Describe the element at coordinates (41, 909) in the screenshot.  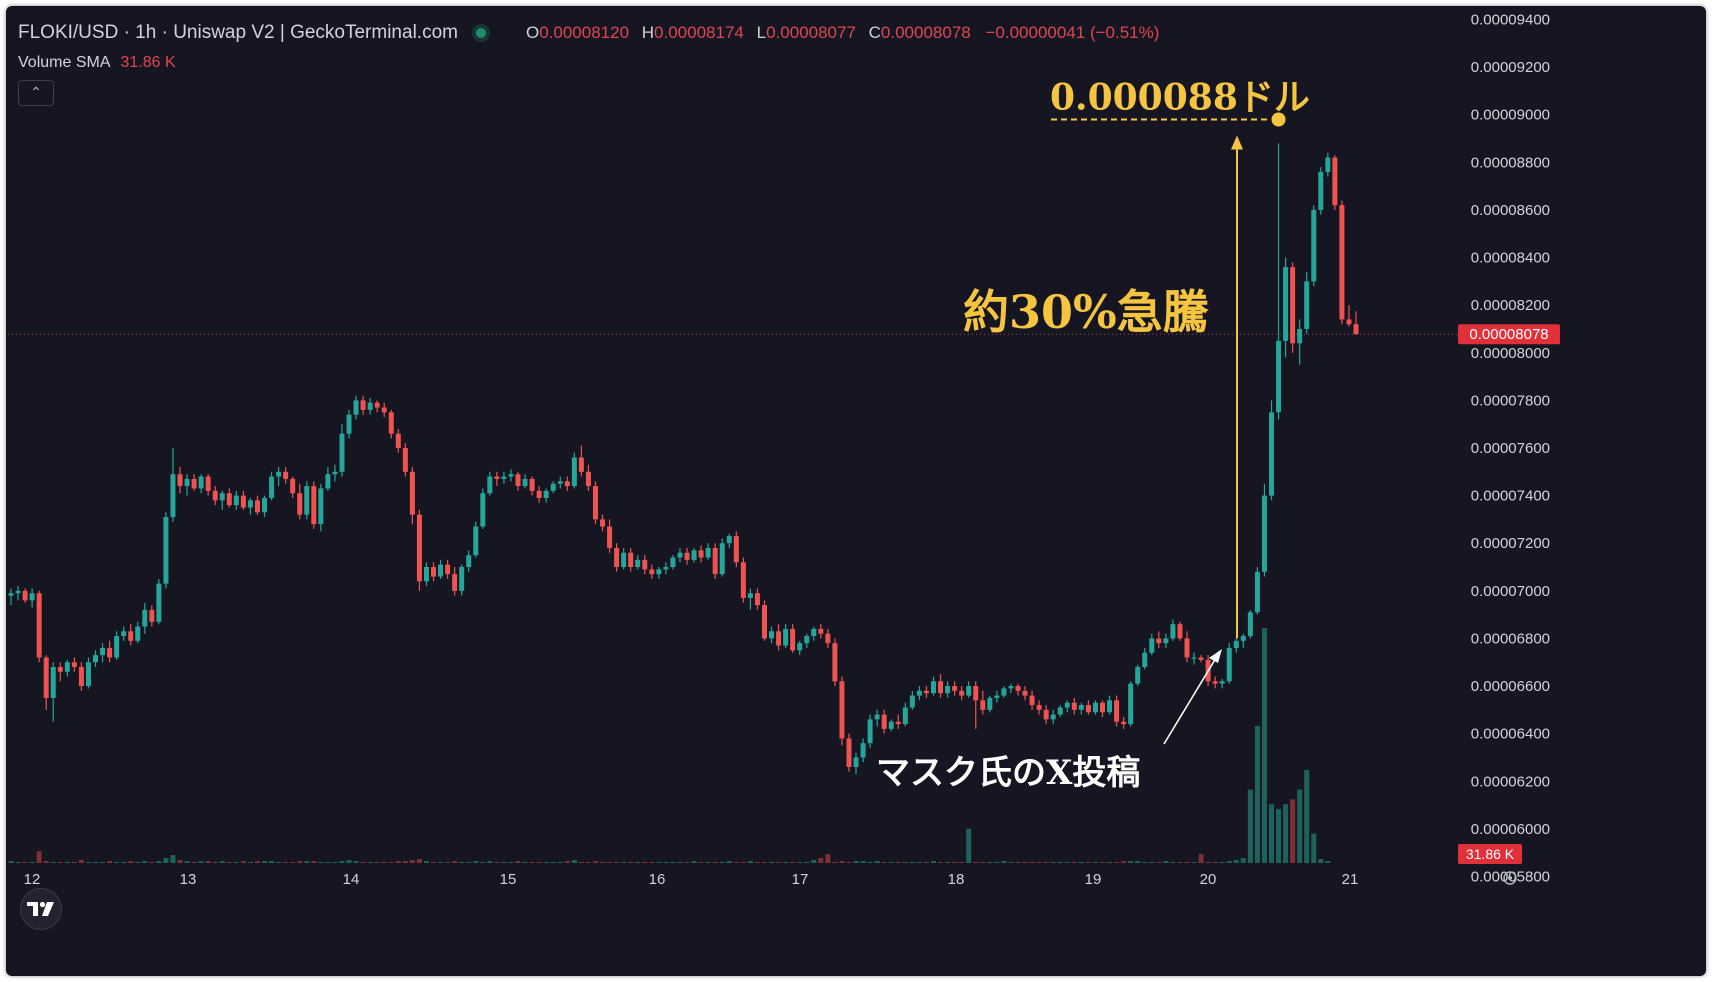
I see `tradingview-logo` at that location.